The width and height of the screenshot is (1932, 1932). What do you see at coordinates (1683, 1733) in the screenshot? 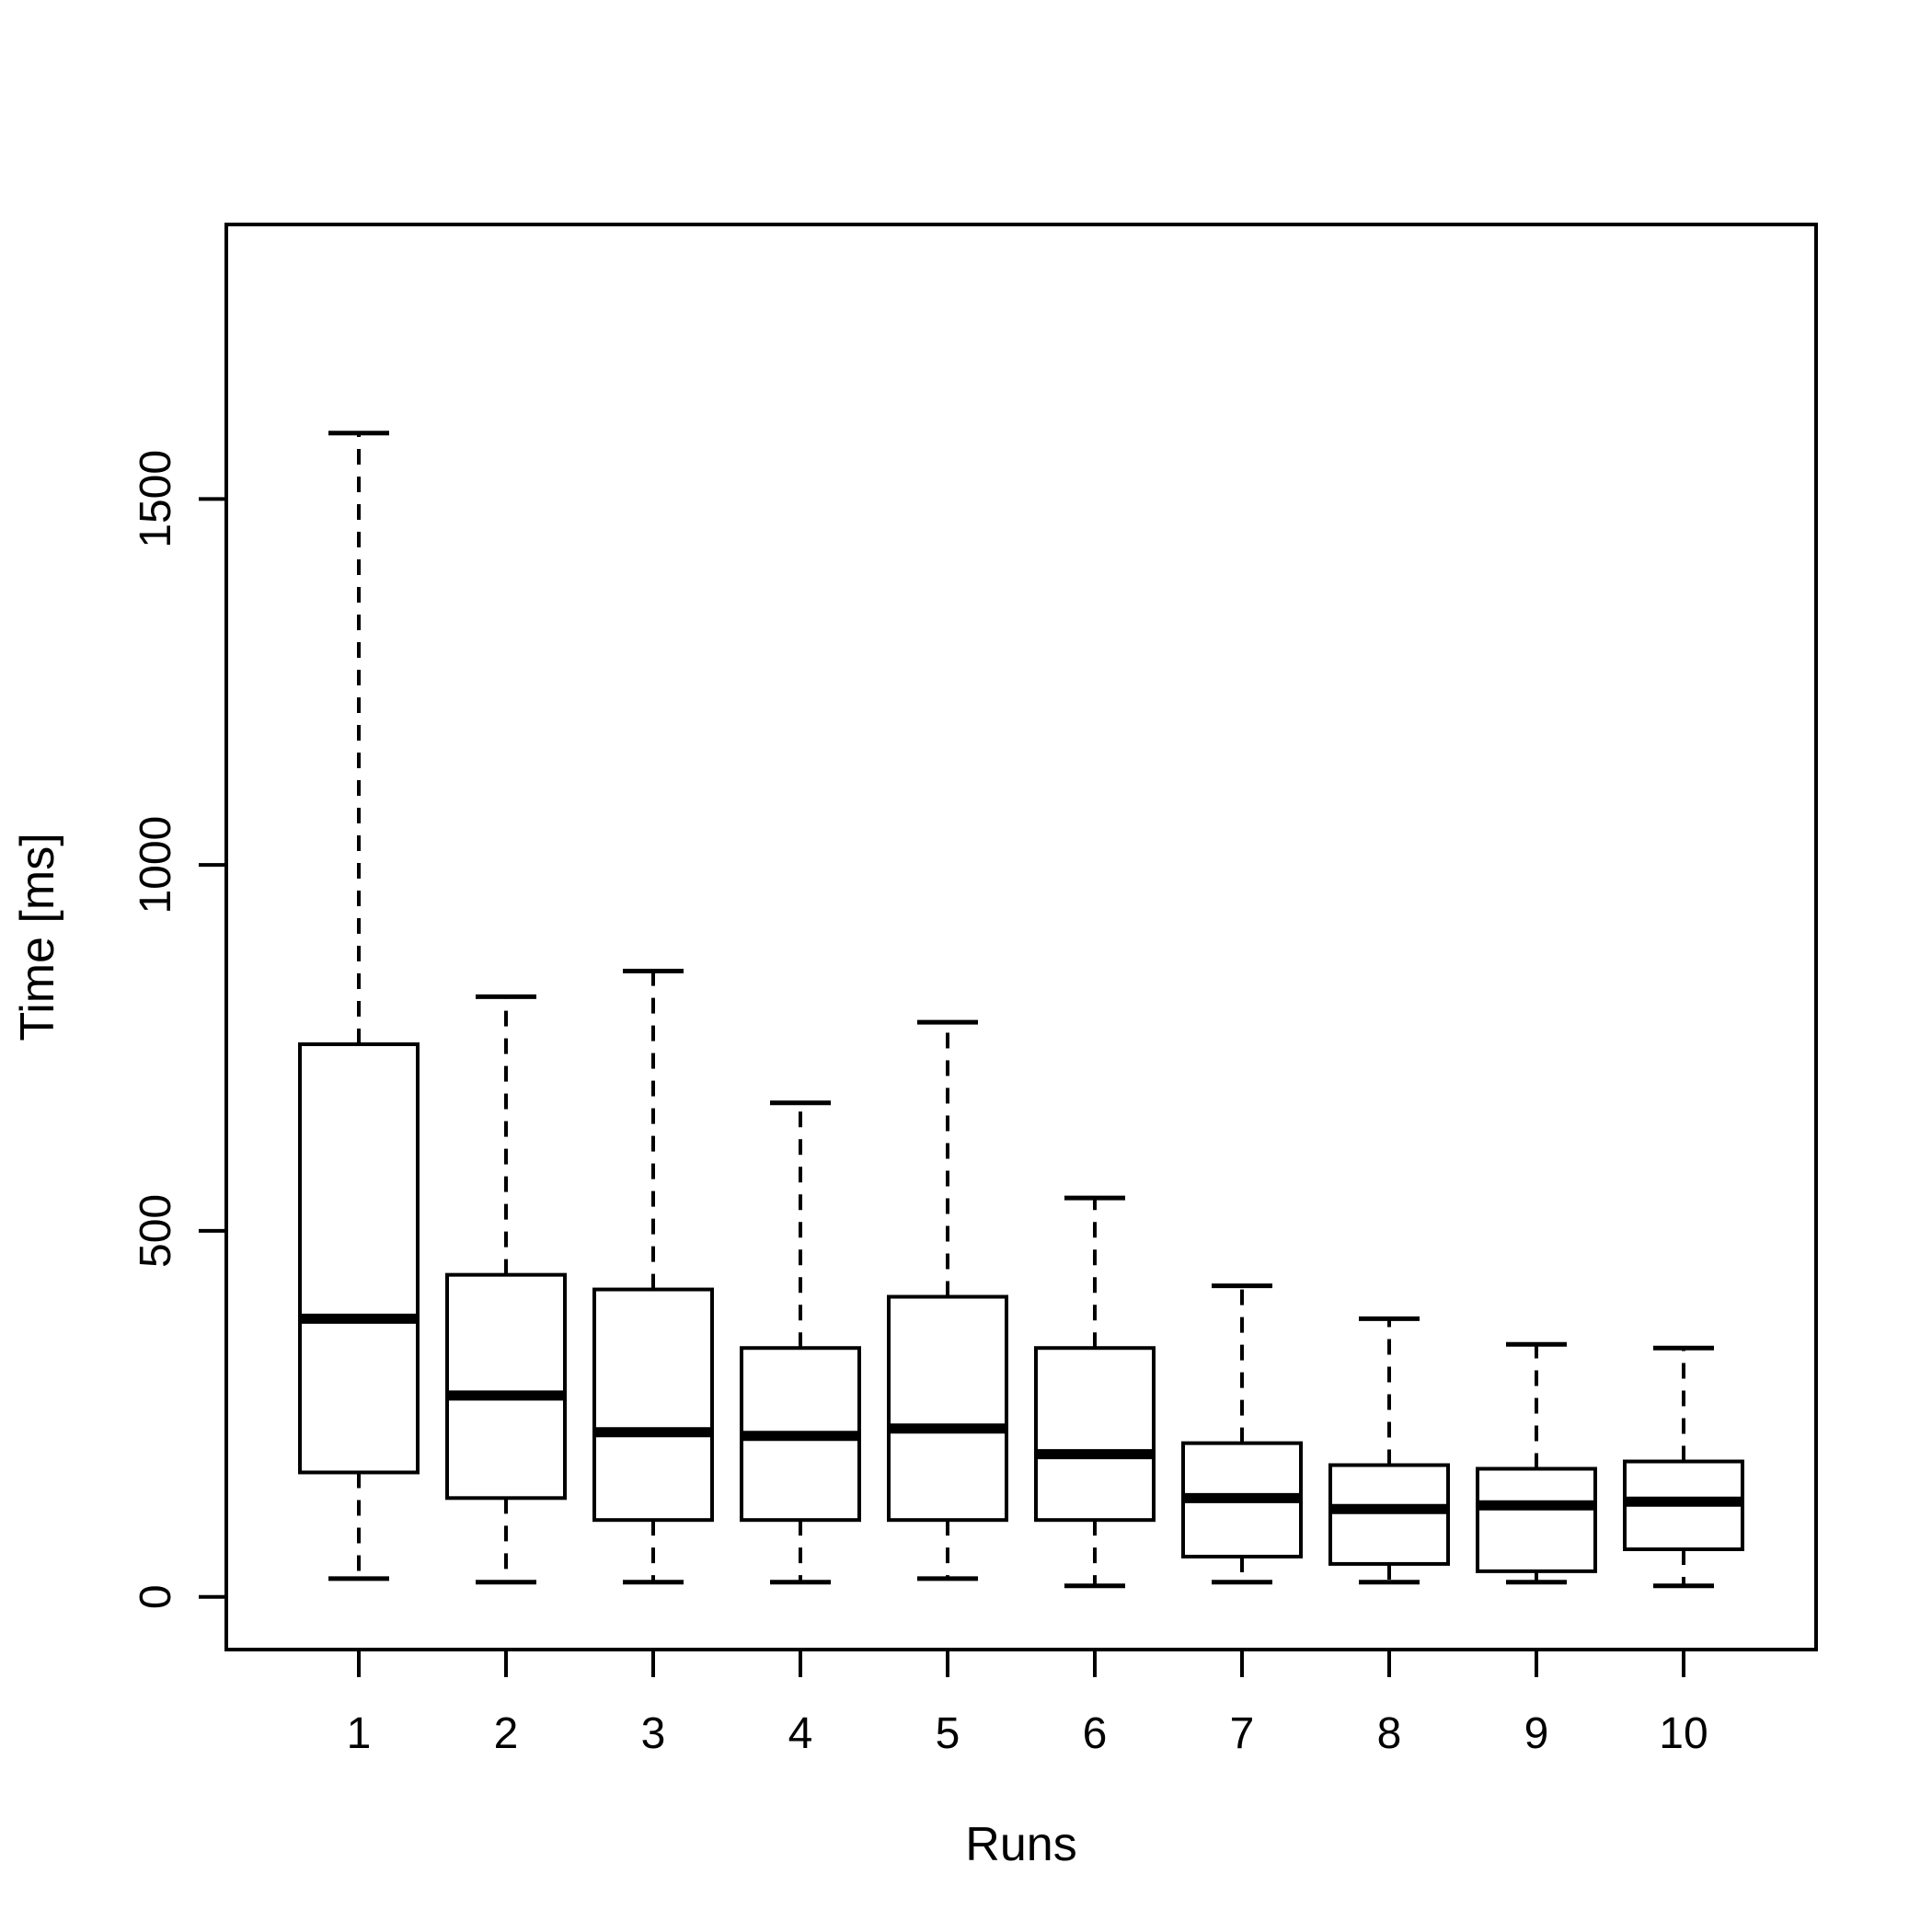
I see `x-tick-label-10: 10` at bounding box center [1683, 1733].